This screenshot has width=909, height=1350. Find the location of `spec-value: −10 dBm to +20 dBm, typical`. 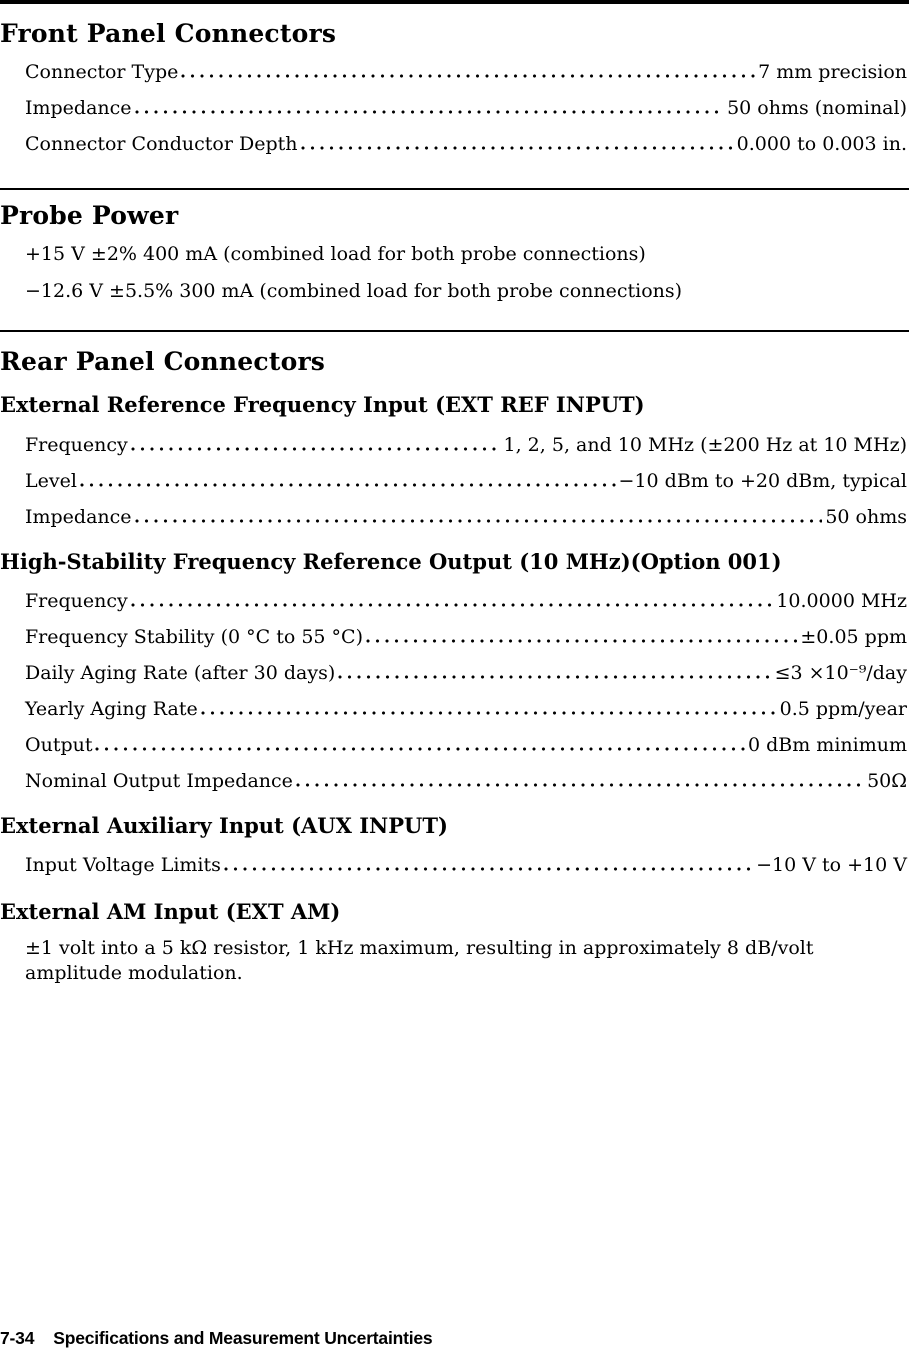

spec-value: −10 dBm to +20 dBm, typical is located at coordinates (762, 481).